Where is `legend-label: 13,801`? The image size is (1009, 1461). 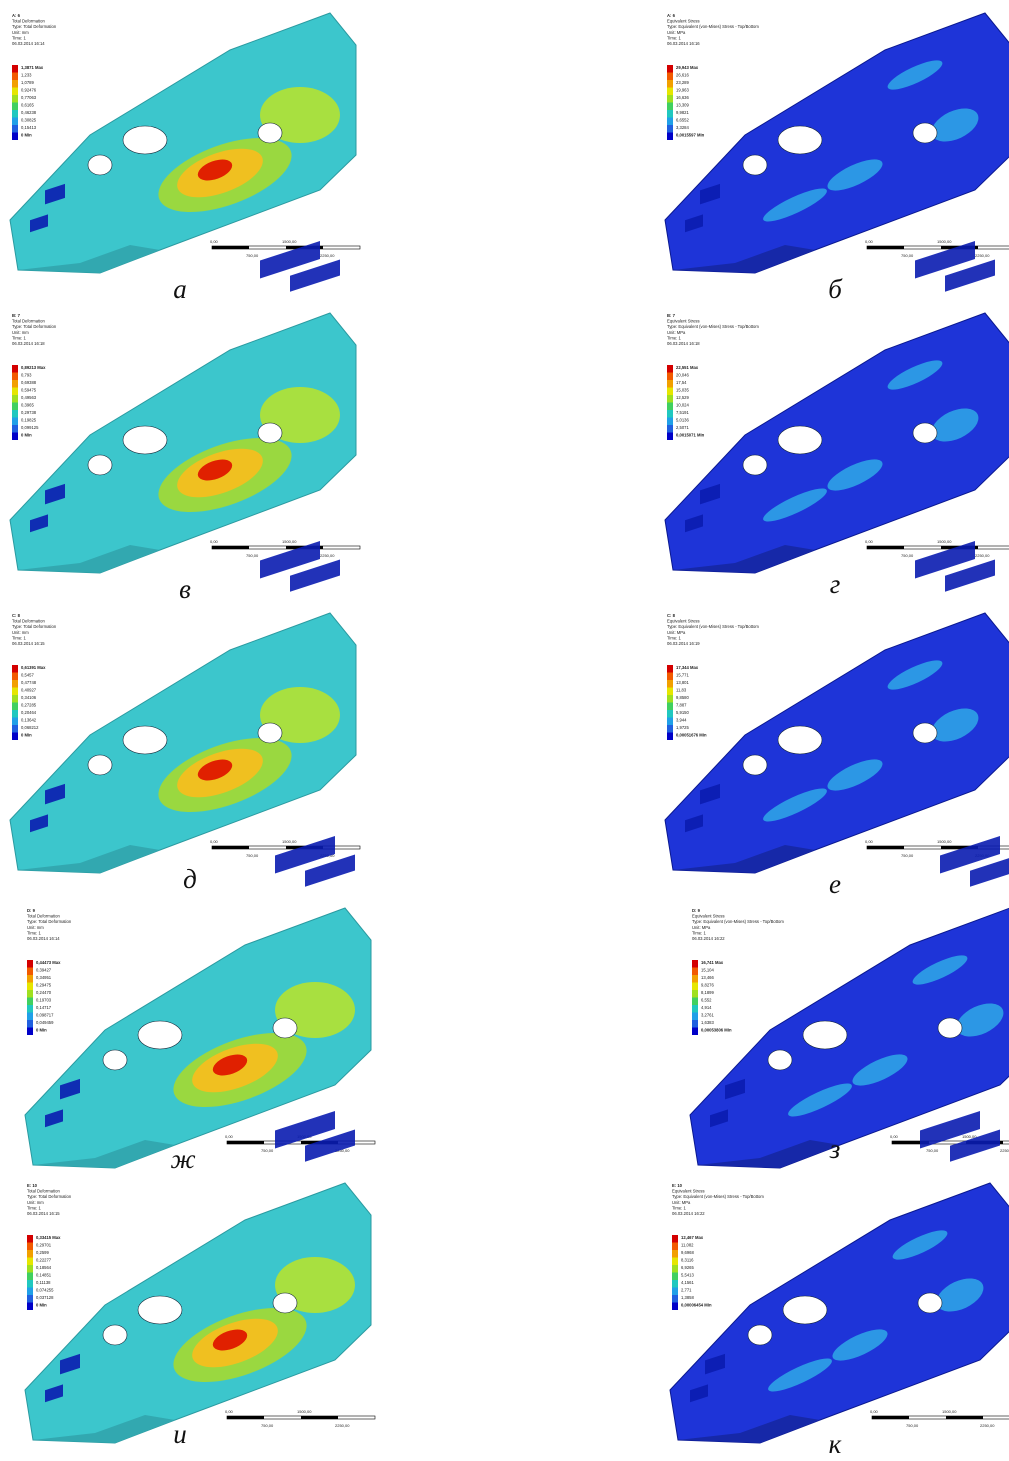
legend-label: 13,801 is located at coordinates (682, 682).